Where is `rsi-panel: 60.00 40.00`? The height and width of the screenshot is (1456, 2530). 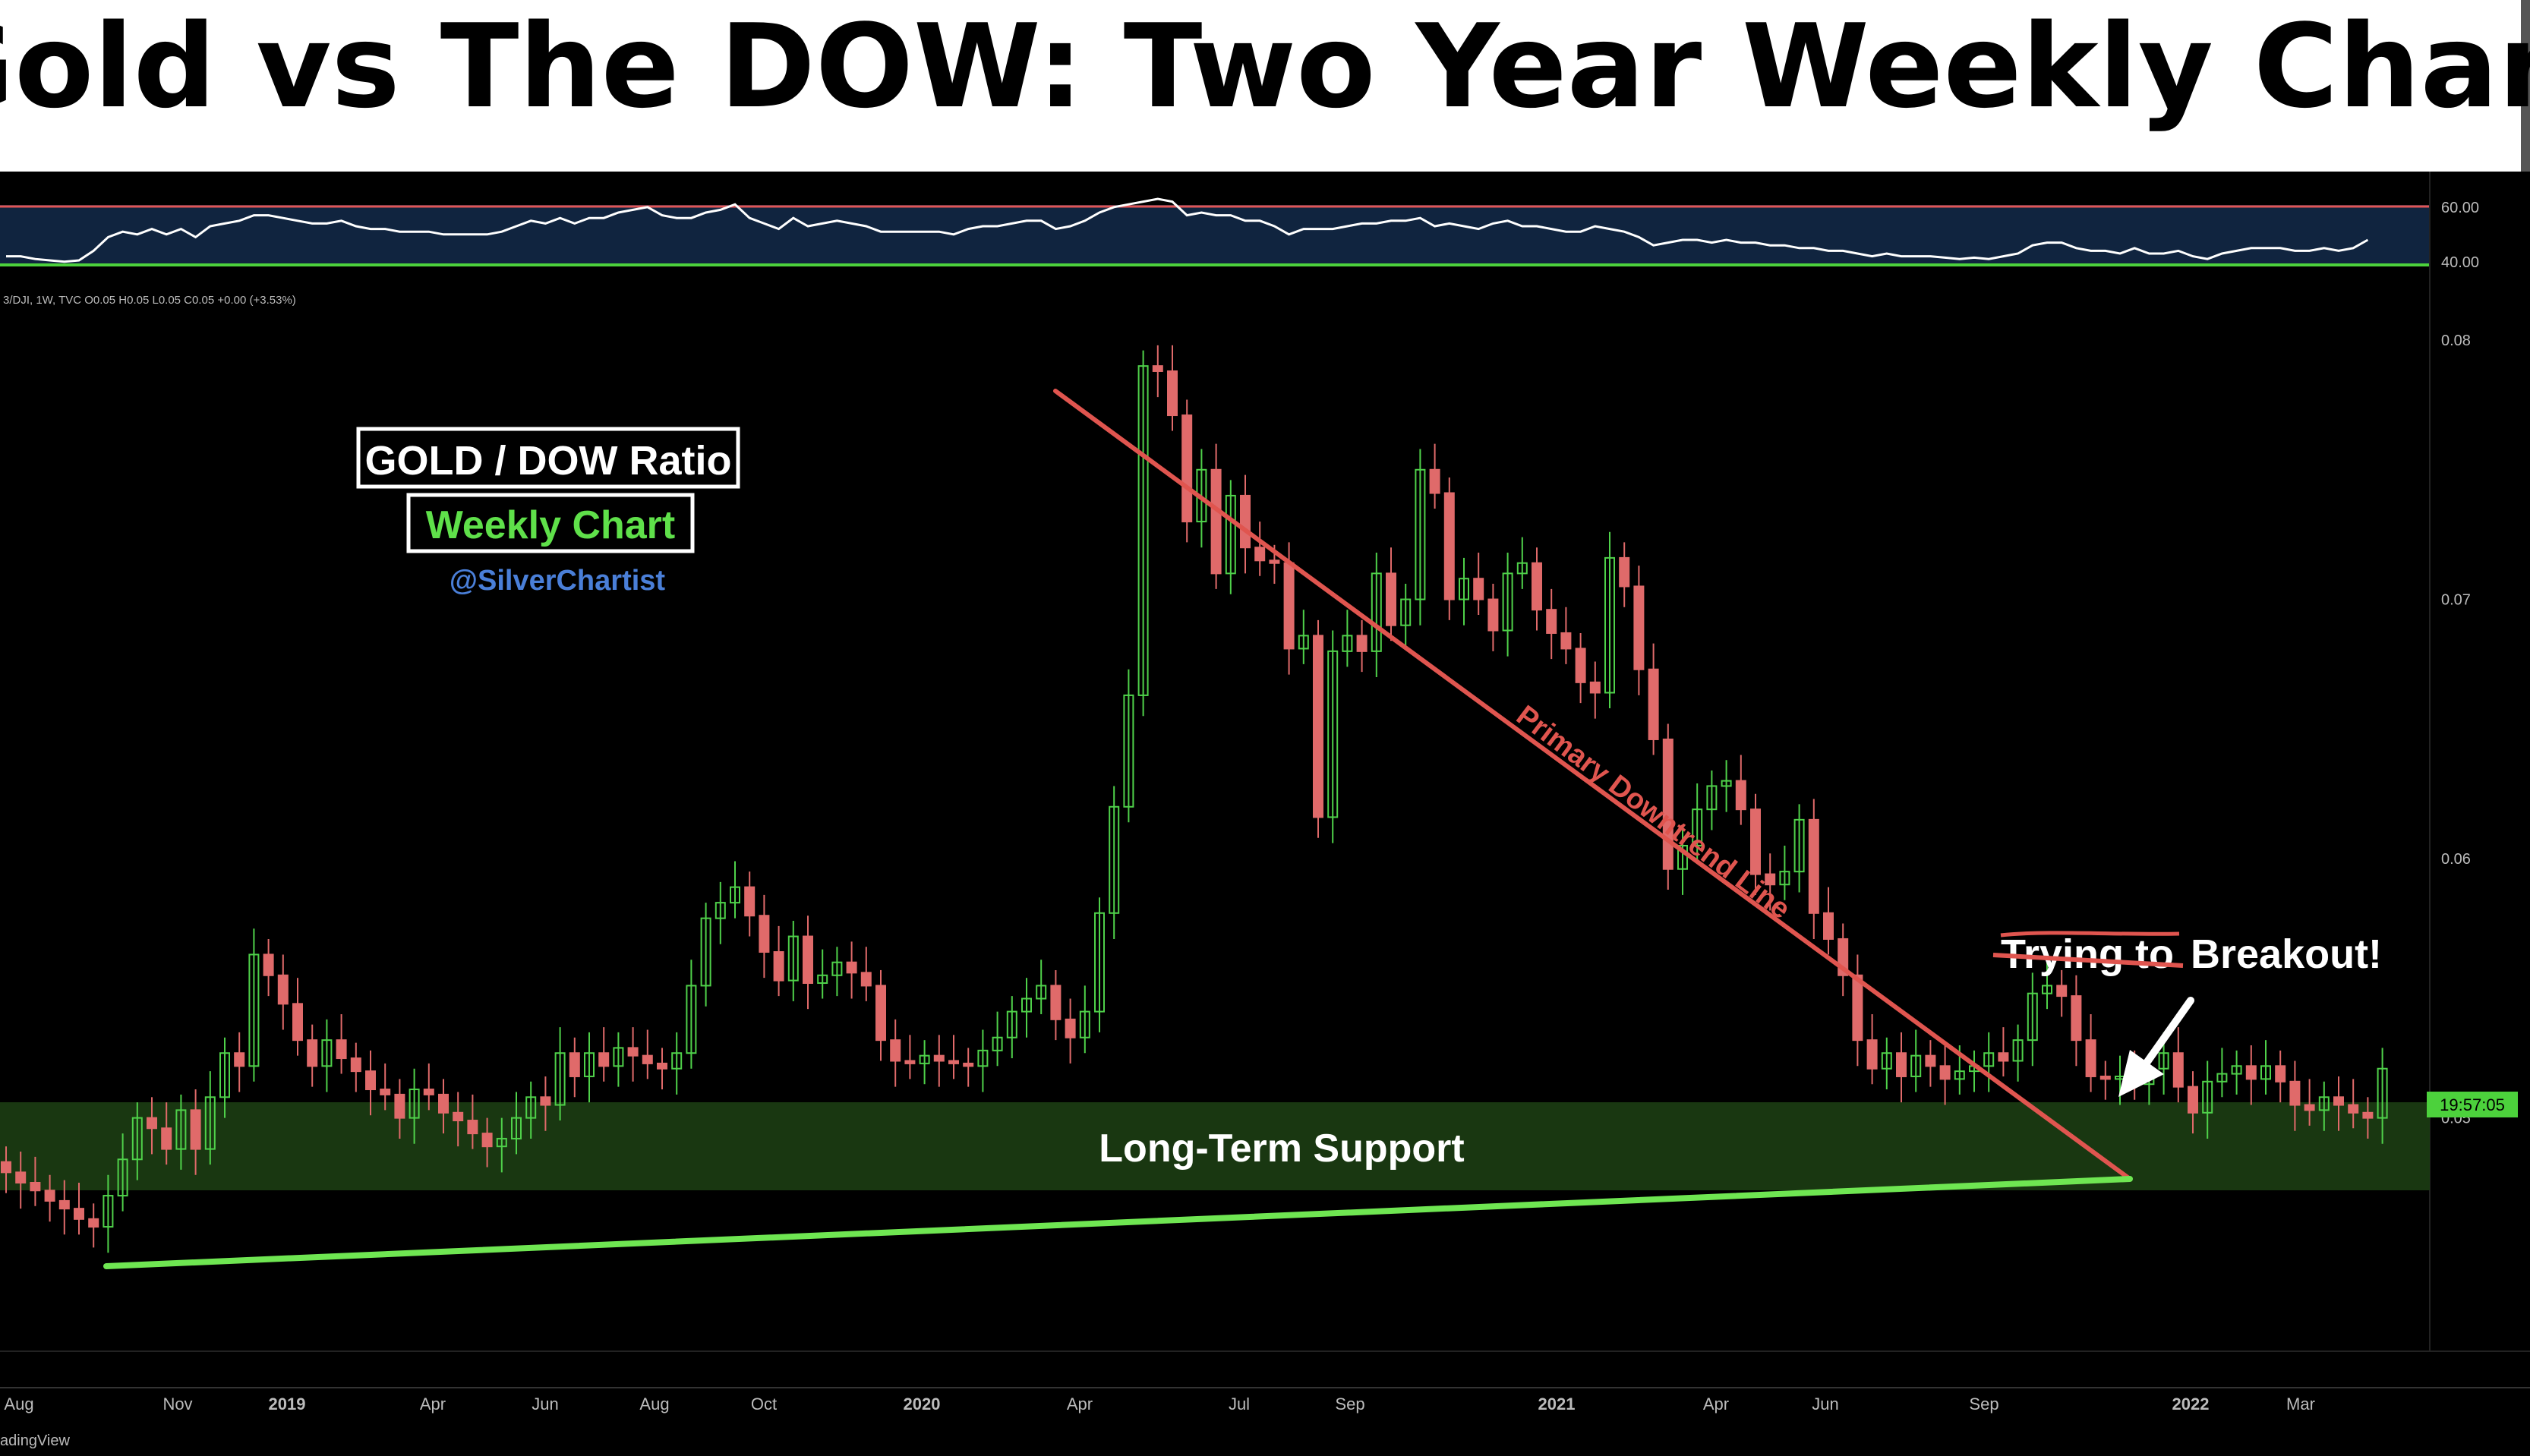 rsi-panel: 60.00 40.00 is located at coordinates (1242, 234).